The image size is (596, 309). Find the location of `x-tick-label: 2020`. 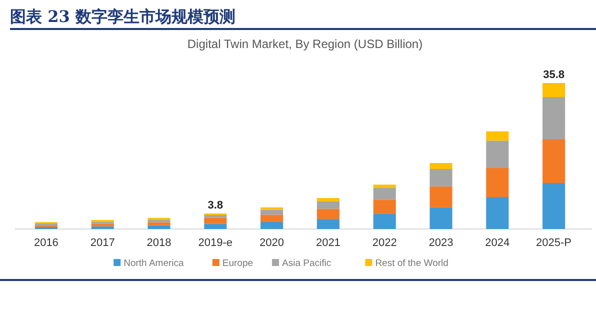

x-tick-label: 2020 is located at coordinates (272, 243).